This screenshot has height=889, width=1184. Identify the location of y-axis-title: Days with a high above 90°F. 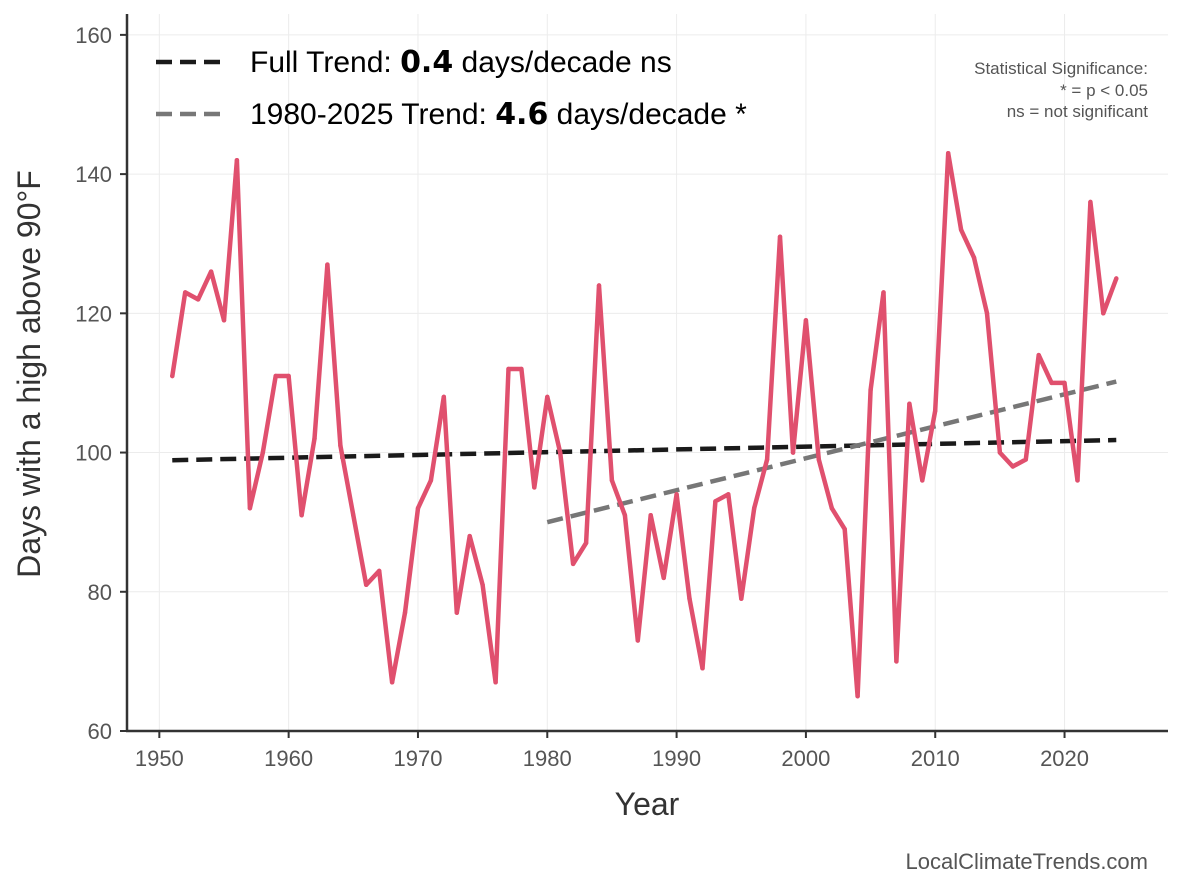
(29, 374).